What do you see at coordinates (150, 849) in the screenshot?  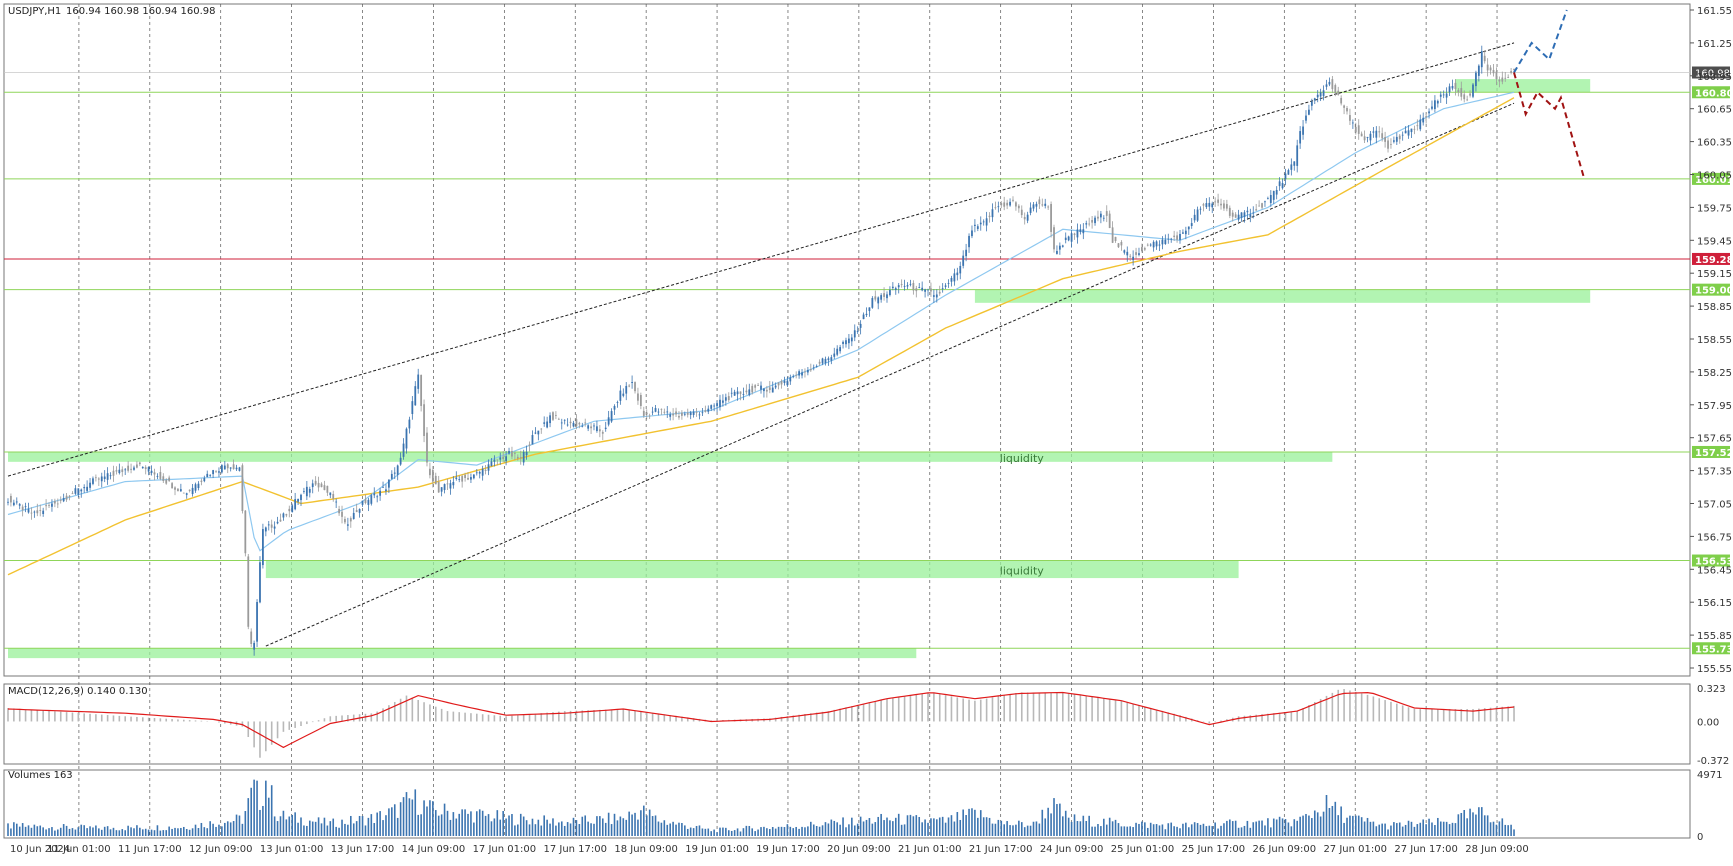 I see `x-tick-label: 11 Jun 17:00` at bounding box center [150, 849].